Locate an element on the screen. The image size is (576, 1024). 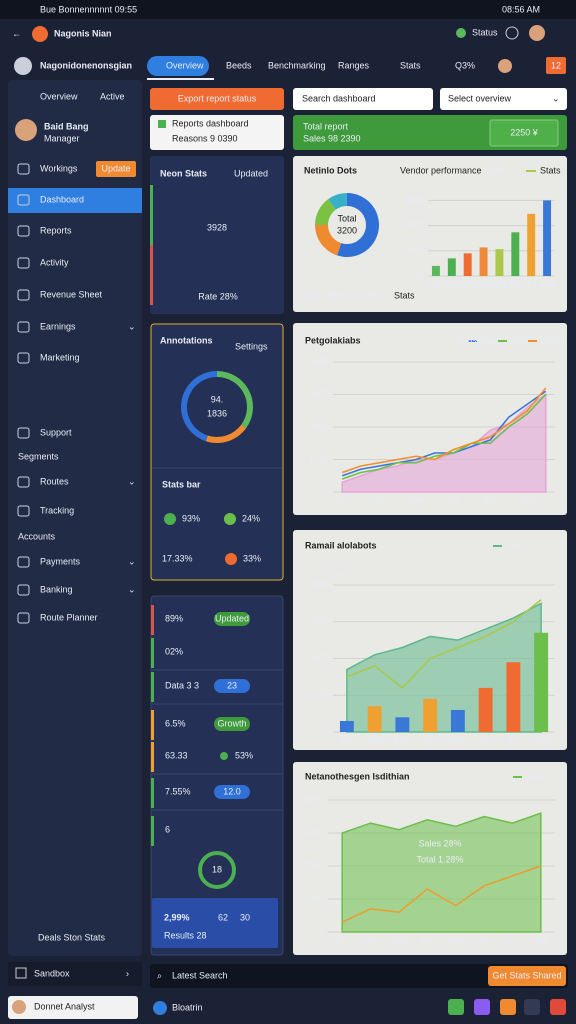
select is located at coordinates (503, 99).